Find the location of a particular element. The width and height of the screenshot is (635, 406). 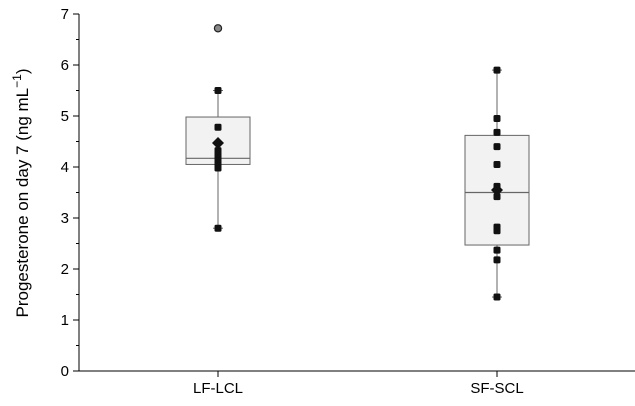

y-tick-label: 6 is located at coordinates (65, 65).